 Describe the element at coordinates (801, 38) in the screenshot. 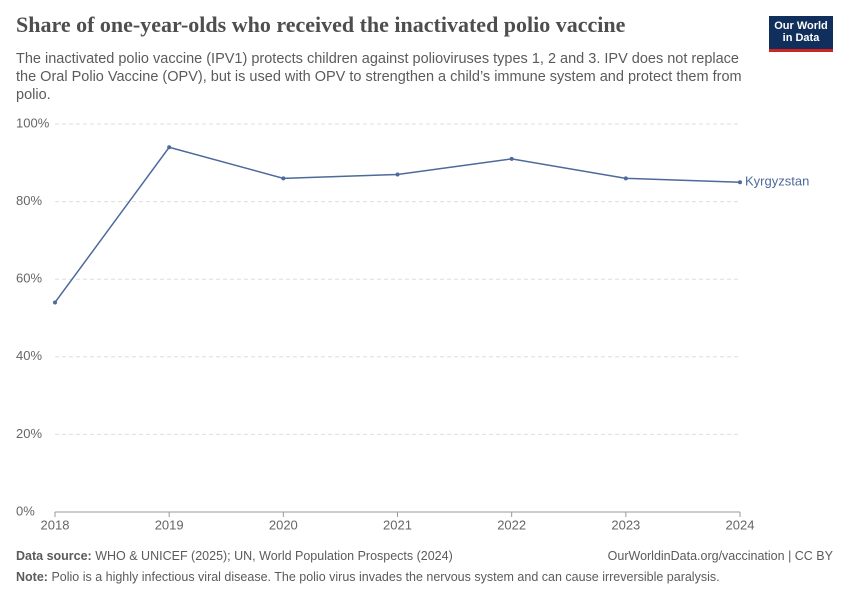

I see `logo-text: in Data` at that location.